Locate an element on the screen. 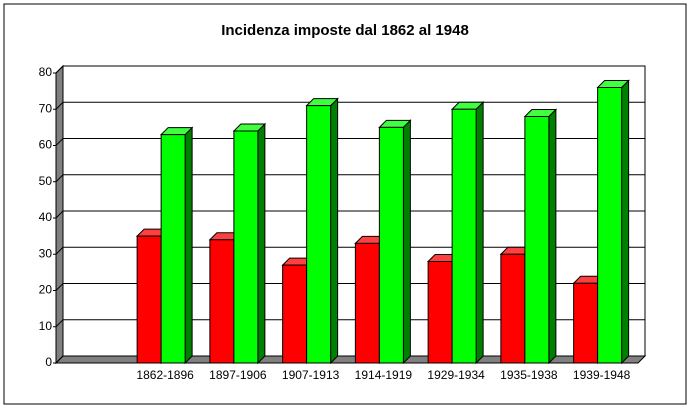 This screenshot has width=691, height=412. y-tick-label: 70 is located at coordinates (46, 108).